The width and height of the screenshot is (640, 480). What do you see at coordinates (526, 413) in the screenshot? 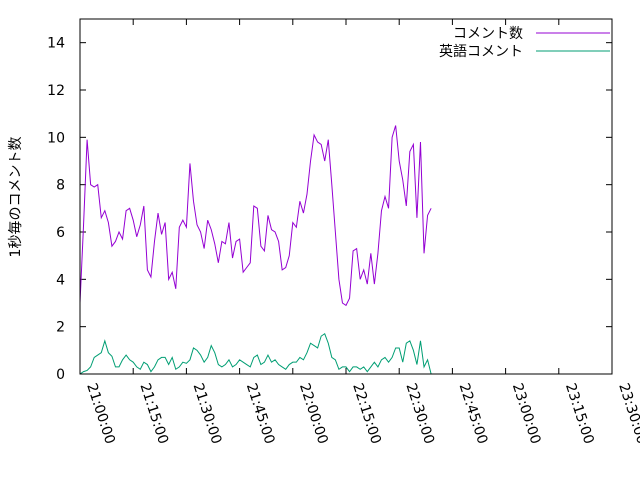
I see `x-tick-label: 23:00:00` at bounding box center [526, 413].